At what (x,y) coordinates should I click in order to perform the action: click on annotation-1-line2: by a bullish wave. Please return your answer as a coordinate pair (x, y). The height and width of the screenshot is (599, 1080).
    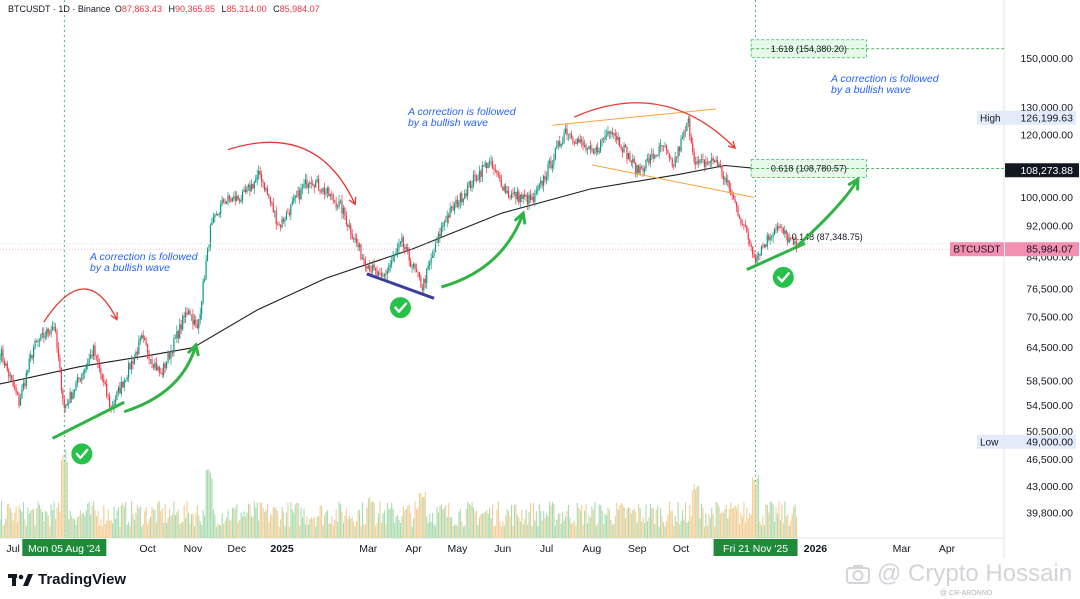
    Looking at the image, I should click on (130, 268).